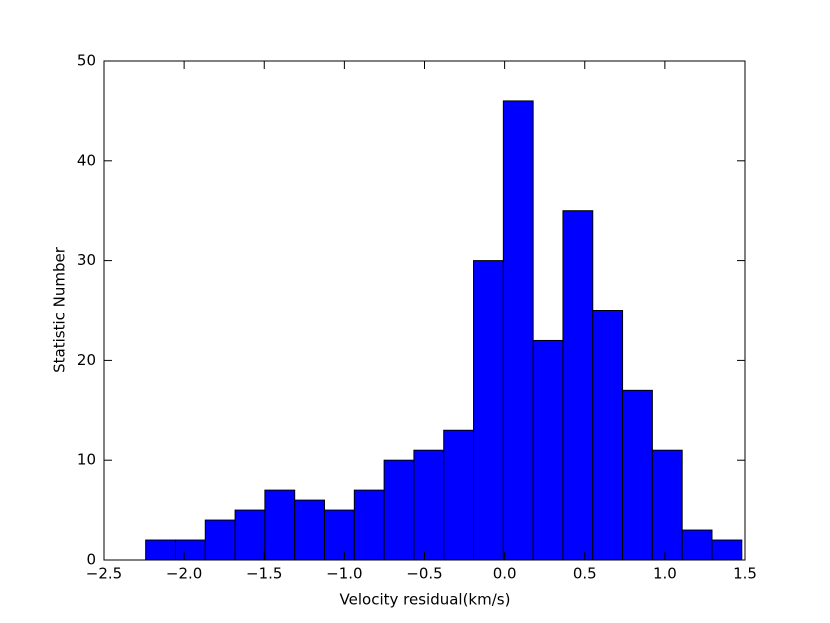 The height and width of the screenshot is (623, 830). Describe the element at coordinates (585, 574) in the screenshot. I see `x-tick-label: 0.5` at that location.